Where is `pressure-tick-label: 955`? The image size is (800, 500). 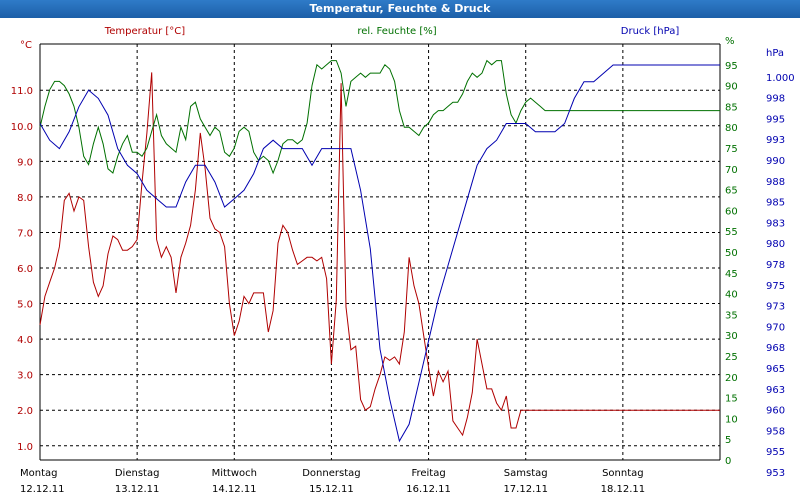
pressure-tick-label: 955 is located at coordinates (775, 452).